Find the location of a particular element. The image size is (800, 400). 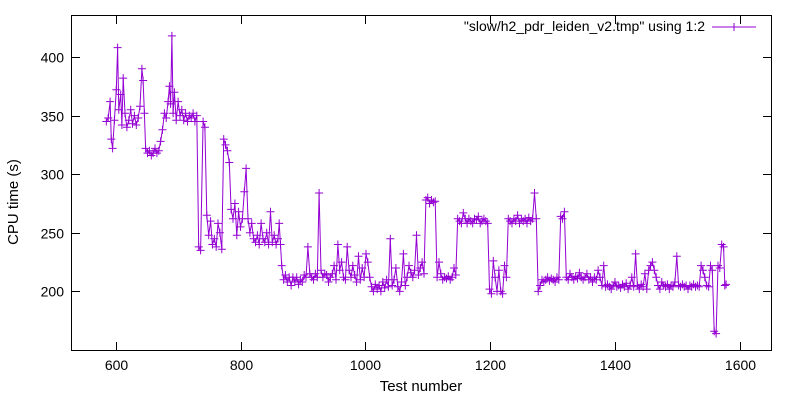

x-tick-label: 600 is located at coordinates (117, 365).